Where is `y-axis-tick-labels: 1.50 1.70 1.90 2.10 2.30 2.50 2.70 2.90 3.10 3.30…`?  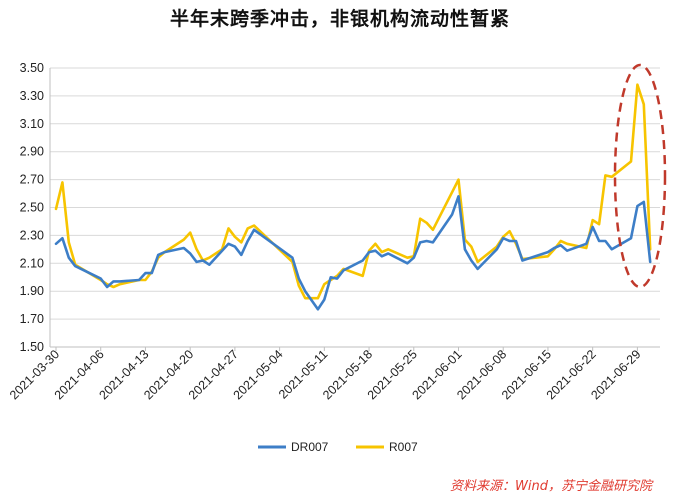
y-axis-tick-labels: 1.50 1.70 1.90 2.10 2.30 2.50 2.70 2.90 3.10 3.30… is located at coordinates (32, 207).